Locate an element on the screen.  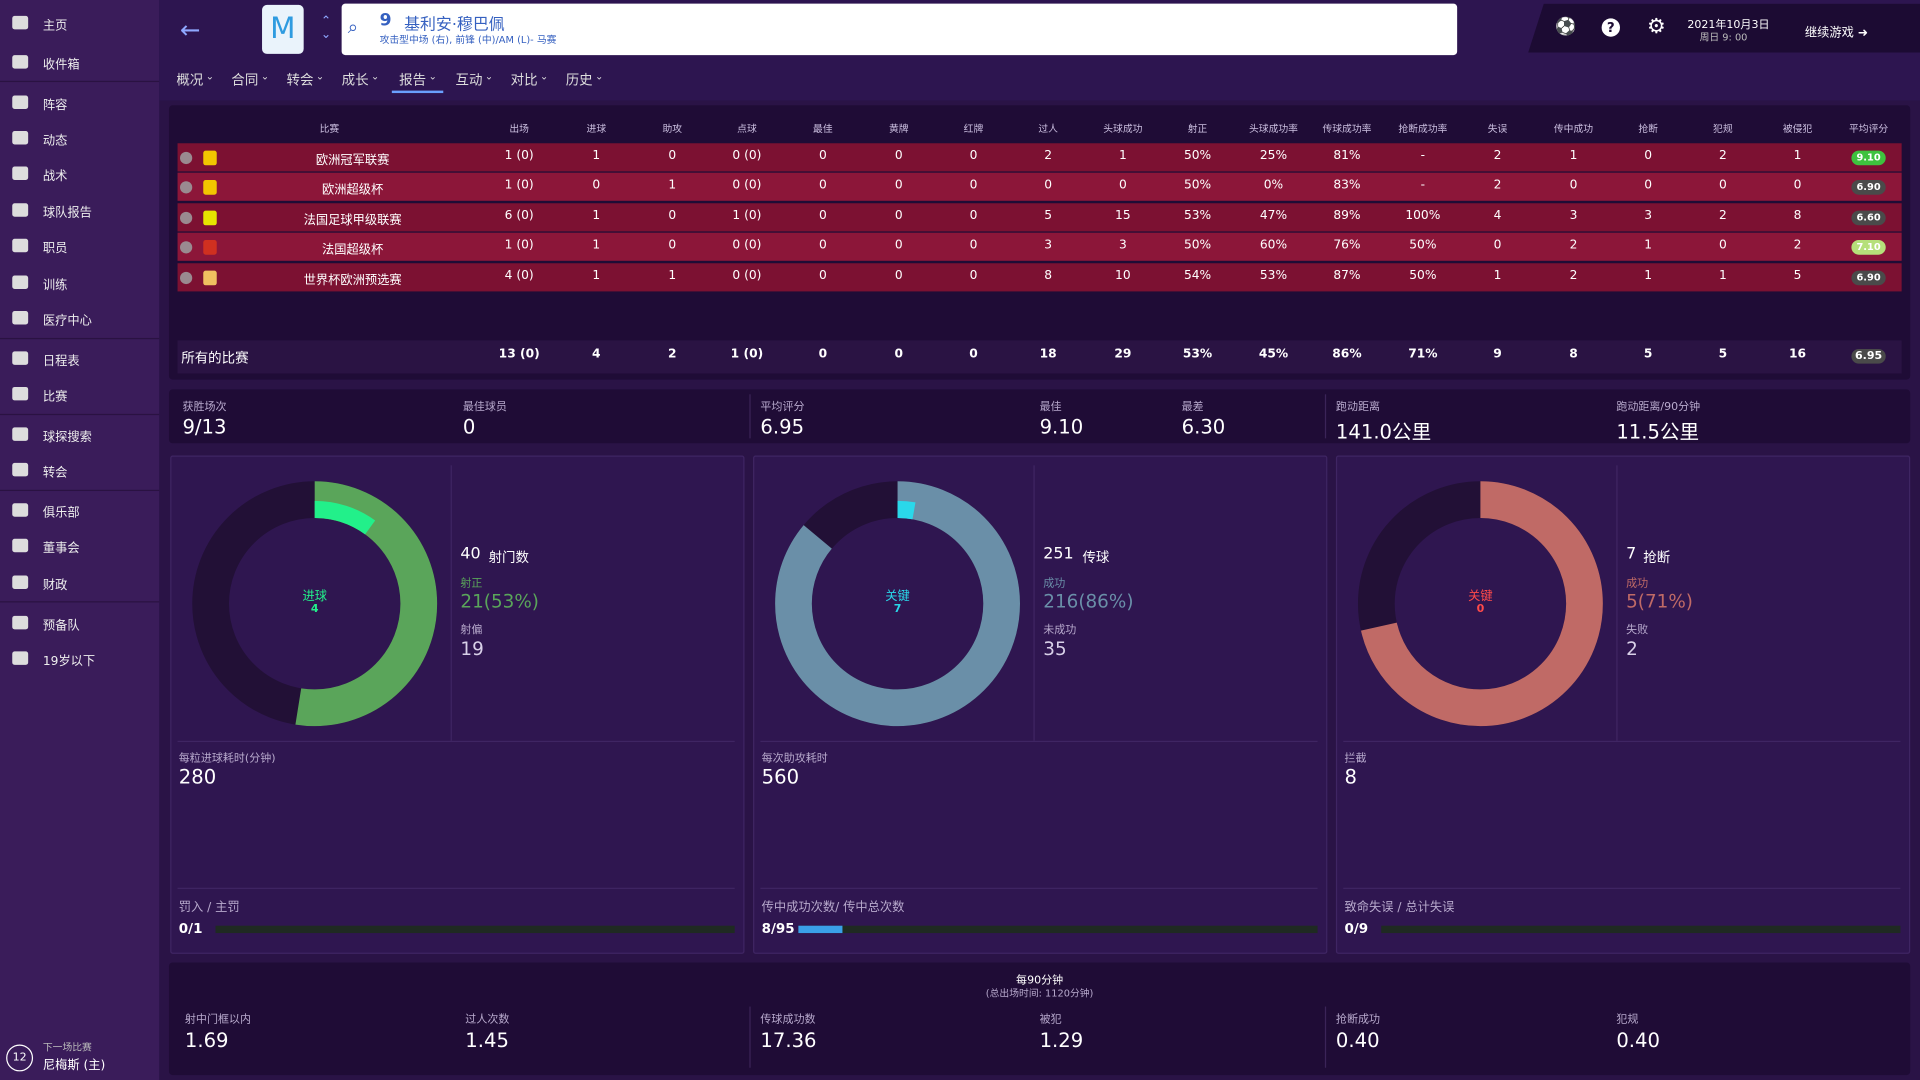
table-header: 抢断 is located at coordinates (1648, 129).